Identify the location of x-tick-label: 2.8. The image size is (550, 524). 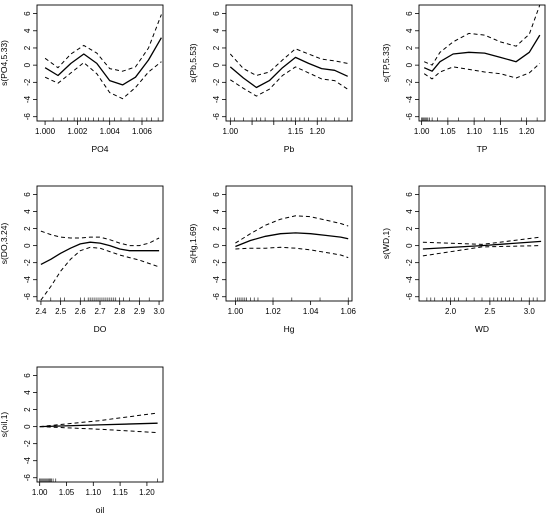
(120, 311).